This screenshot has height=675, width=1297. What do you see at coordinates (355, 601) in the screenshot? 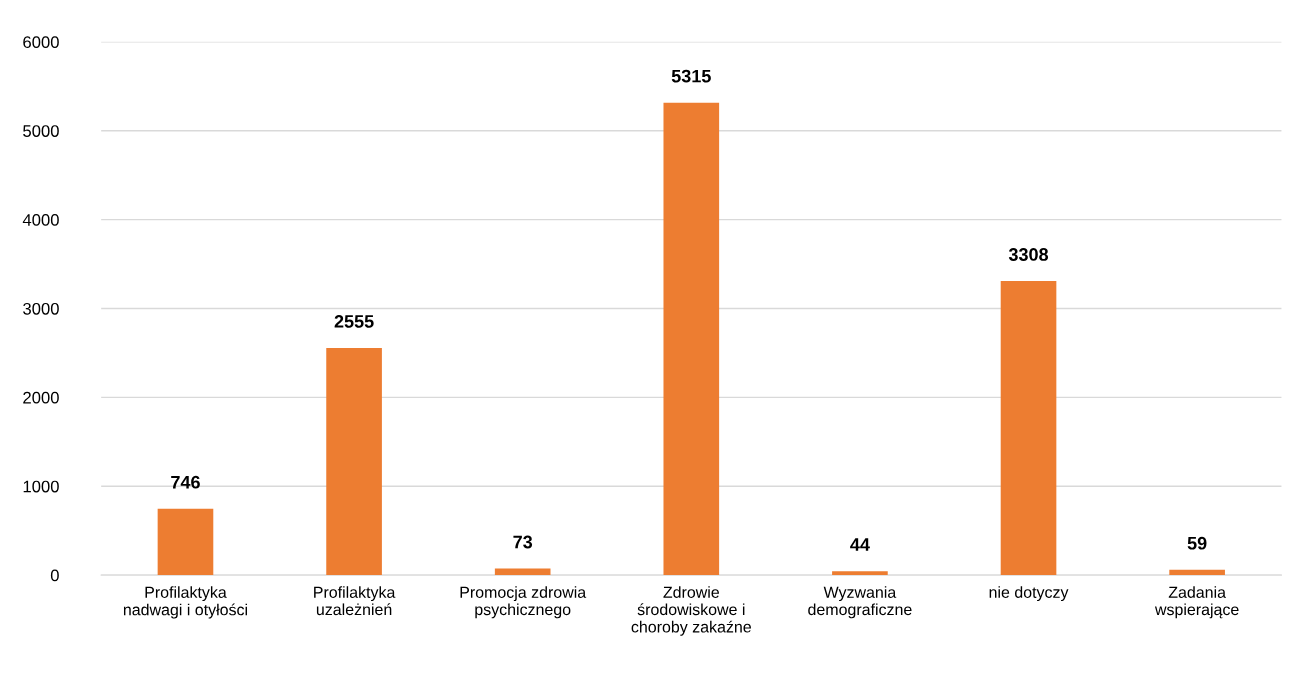
I see `x-tick-label: Profilaktyka uzależnień` at bounding box center [355, 601].